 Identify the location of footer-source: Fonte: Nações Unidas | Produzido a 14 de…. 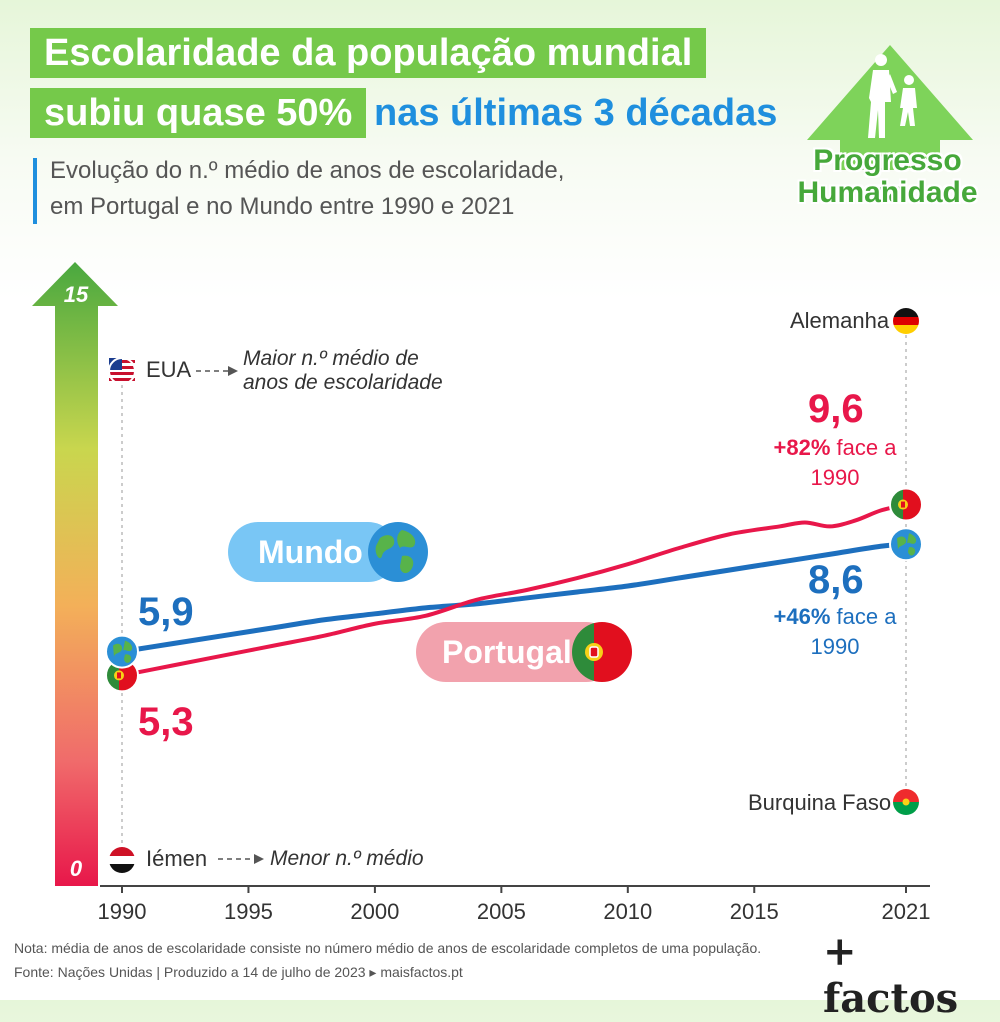
(238, 972).